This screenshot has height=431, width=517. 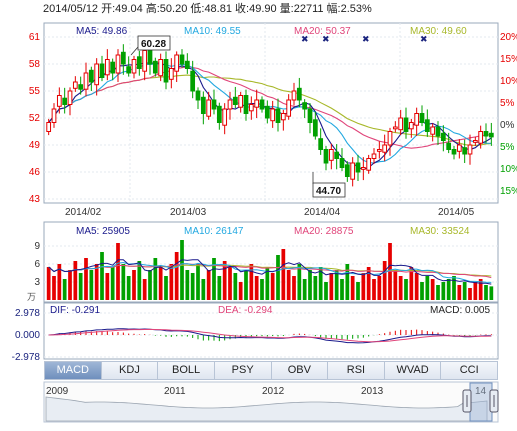 I want to click on macd-label: MACD: 0.005, so click(x=460, y=310).